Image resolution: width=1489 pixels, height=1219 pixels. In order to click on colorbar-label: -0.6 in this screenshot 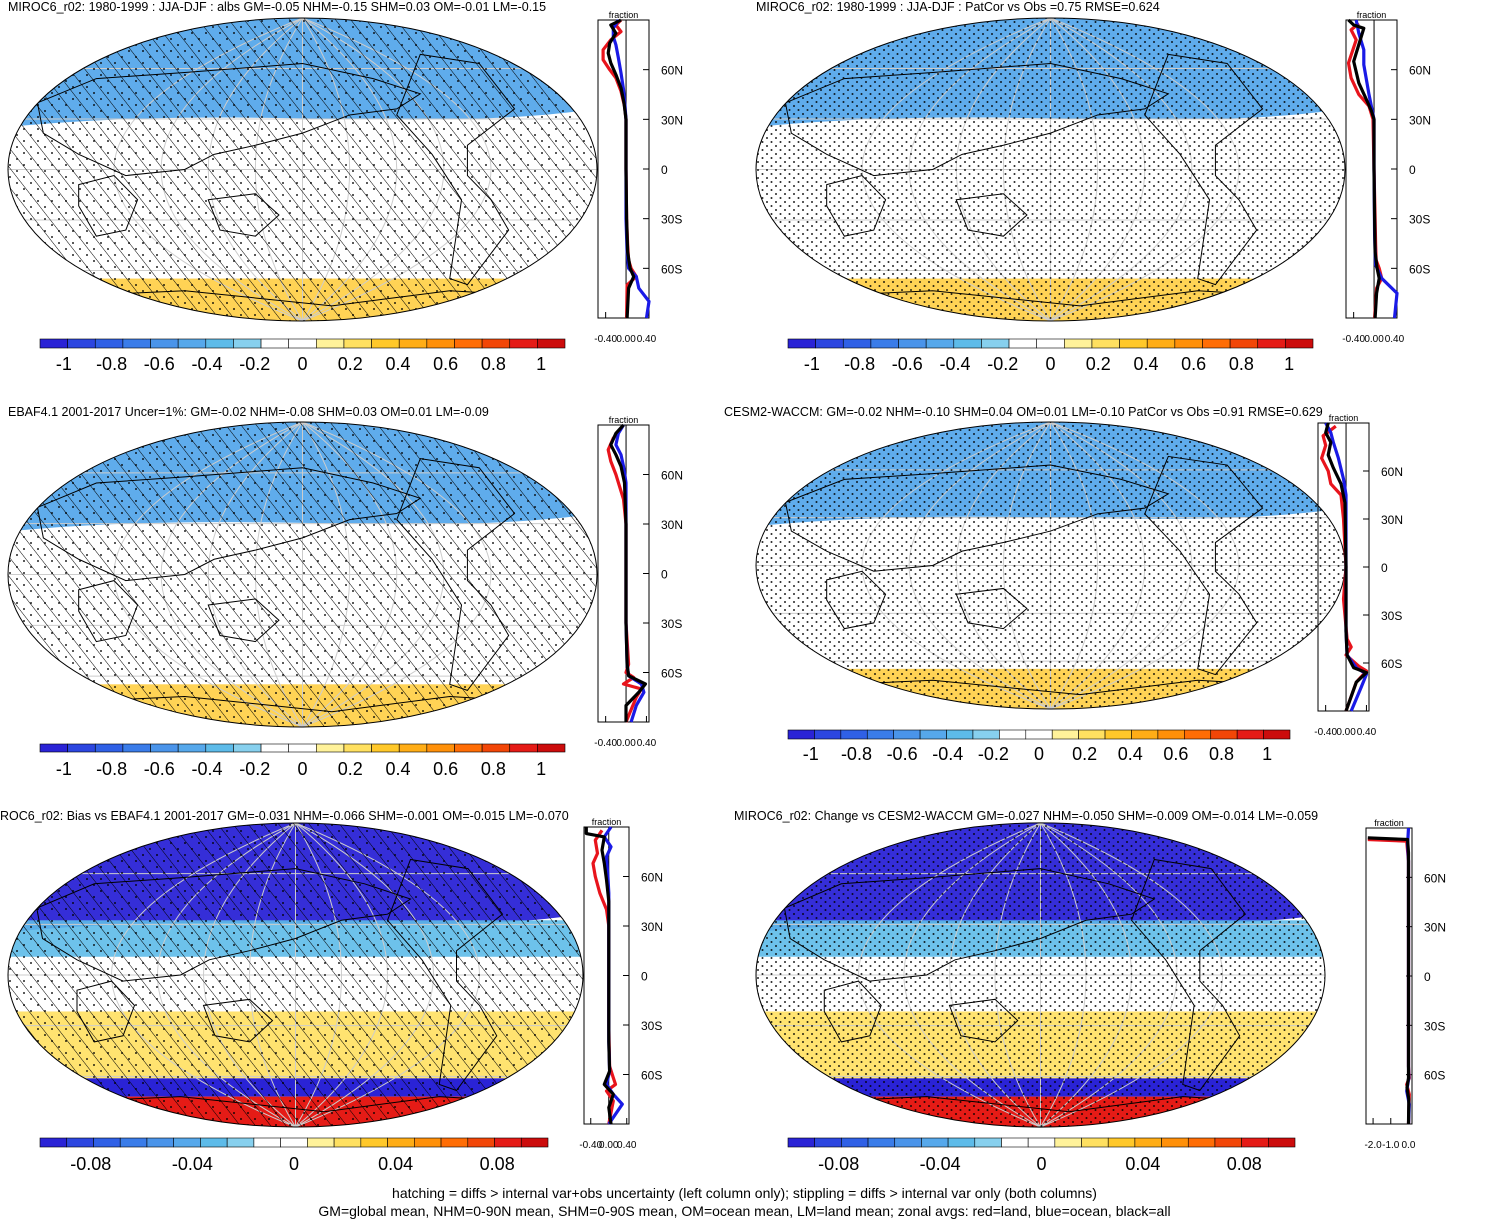, I will do `click(902, 754)`.